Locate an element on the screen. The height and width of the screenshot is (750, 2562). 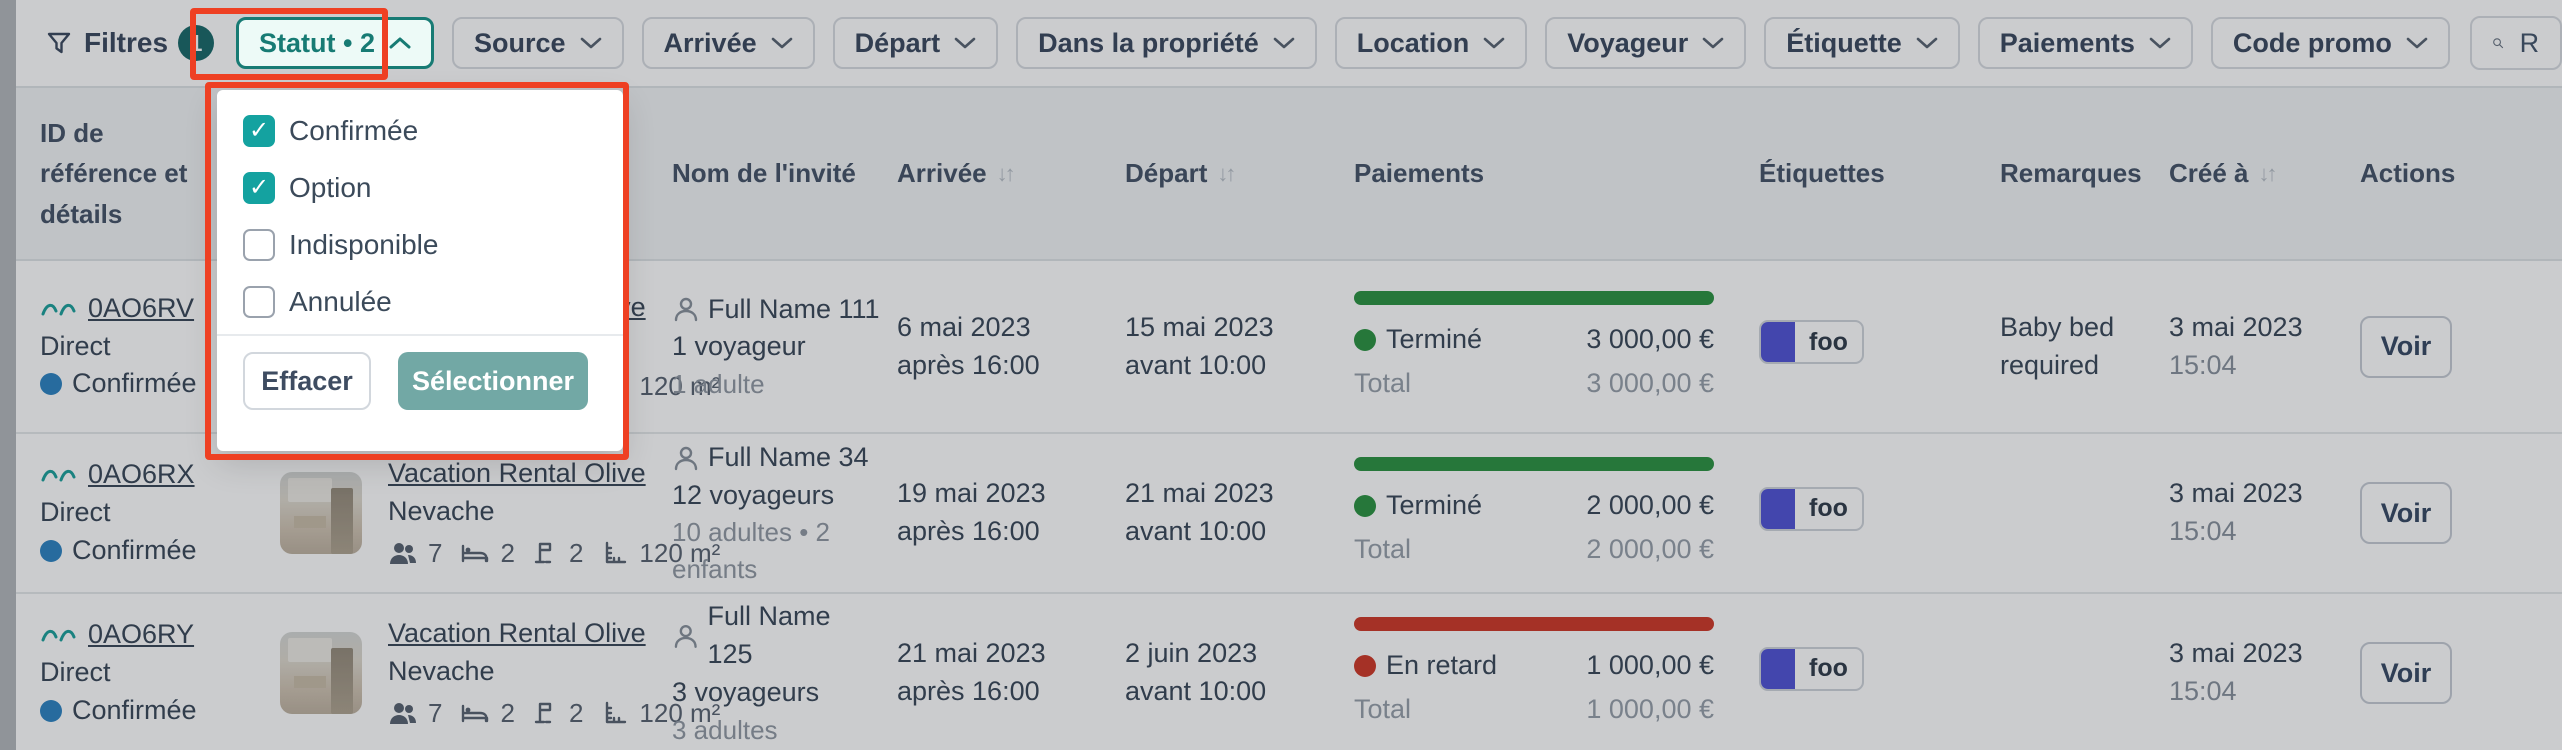
filter-statut-button: Statut • 2 is located at coordinates (335, 43).